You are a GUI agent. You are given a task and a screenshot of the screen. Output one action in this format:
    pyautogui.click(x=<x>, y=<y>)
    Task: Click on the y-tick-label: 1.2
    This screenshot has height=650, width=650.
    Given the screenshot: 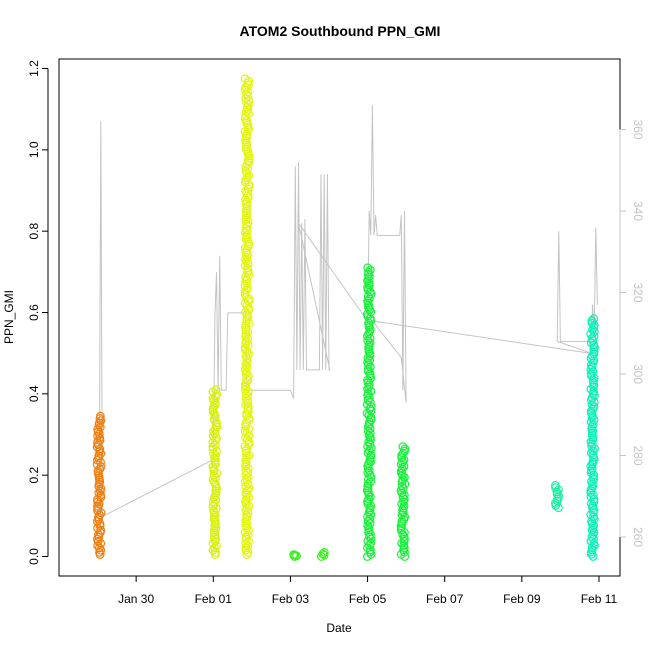 What is the action you would take?
    pyautogui.click(x=34, y=68)
    